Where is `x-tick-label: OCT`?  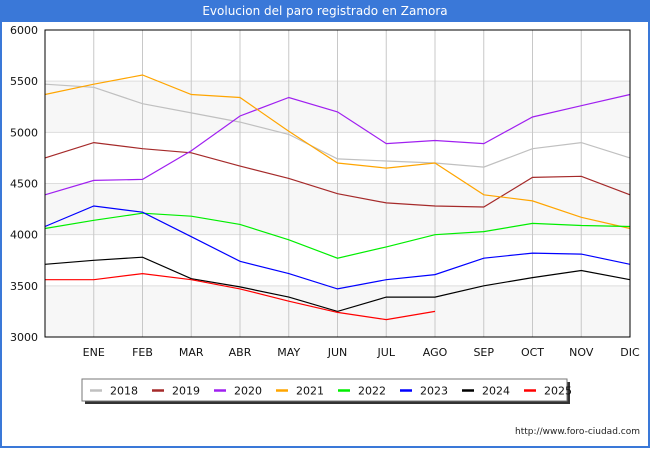 x-tick-label: OCT is located at coordinates (532, 352).